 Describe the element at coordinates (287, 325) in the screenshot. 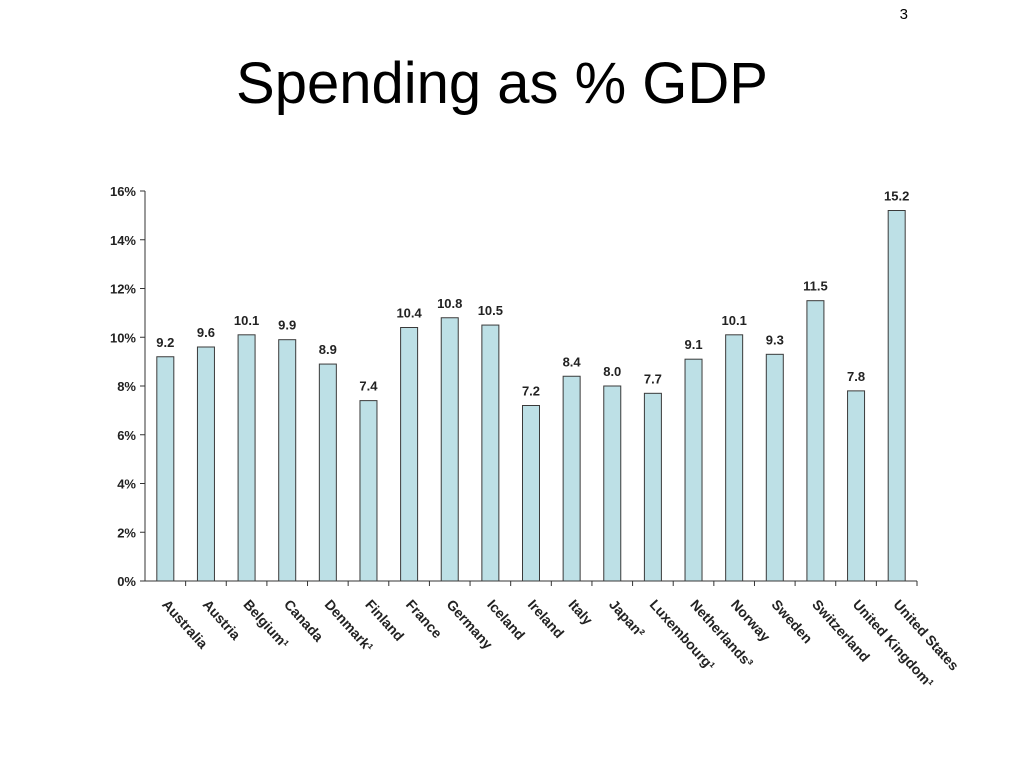

I see `data-label: 9.9` at that location.